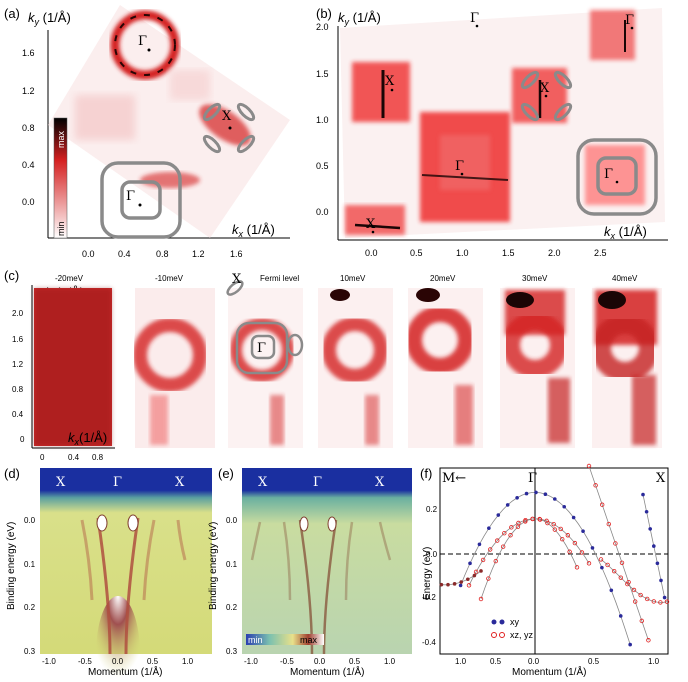 This screenshot has width=688, height=682. Describe the element at coordinates (322, 74) in the screenshot. I see `tick: 1.5` at that location.